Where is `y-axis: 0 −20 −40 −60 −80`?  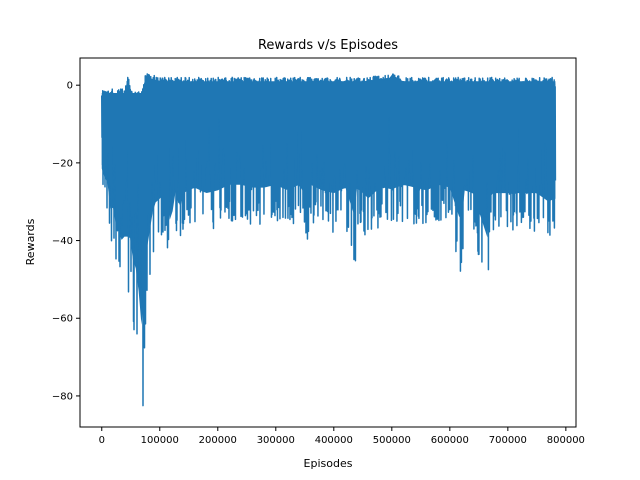 y-axis: 0 −20 −40 −60 −80 is located at coordinates (66, 241).